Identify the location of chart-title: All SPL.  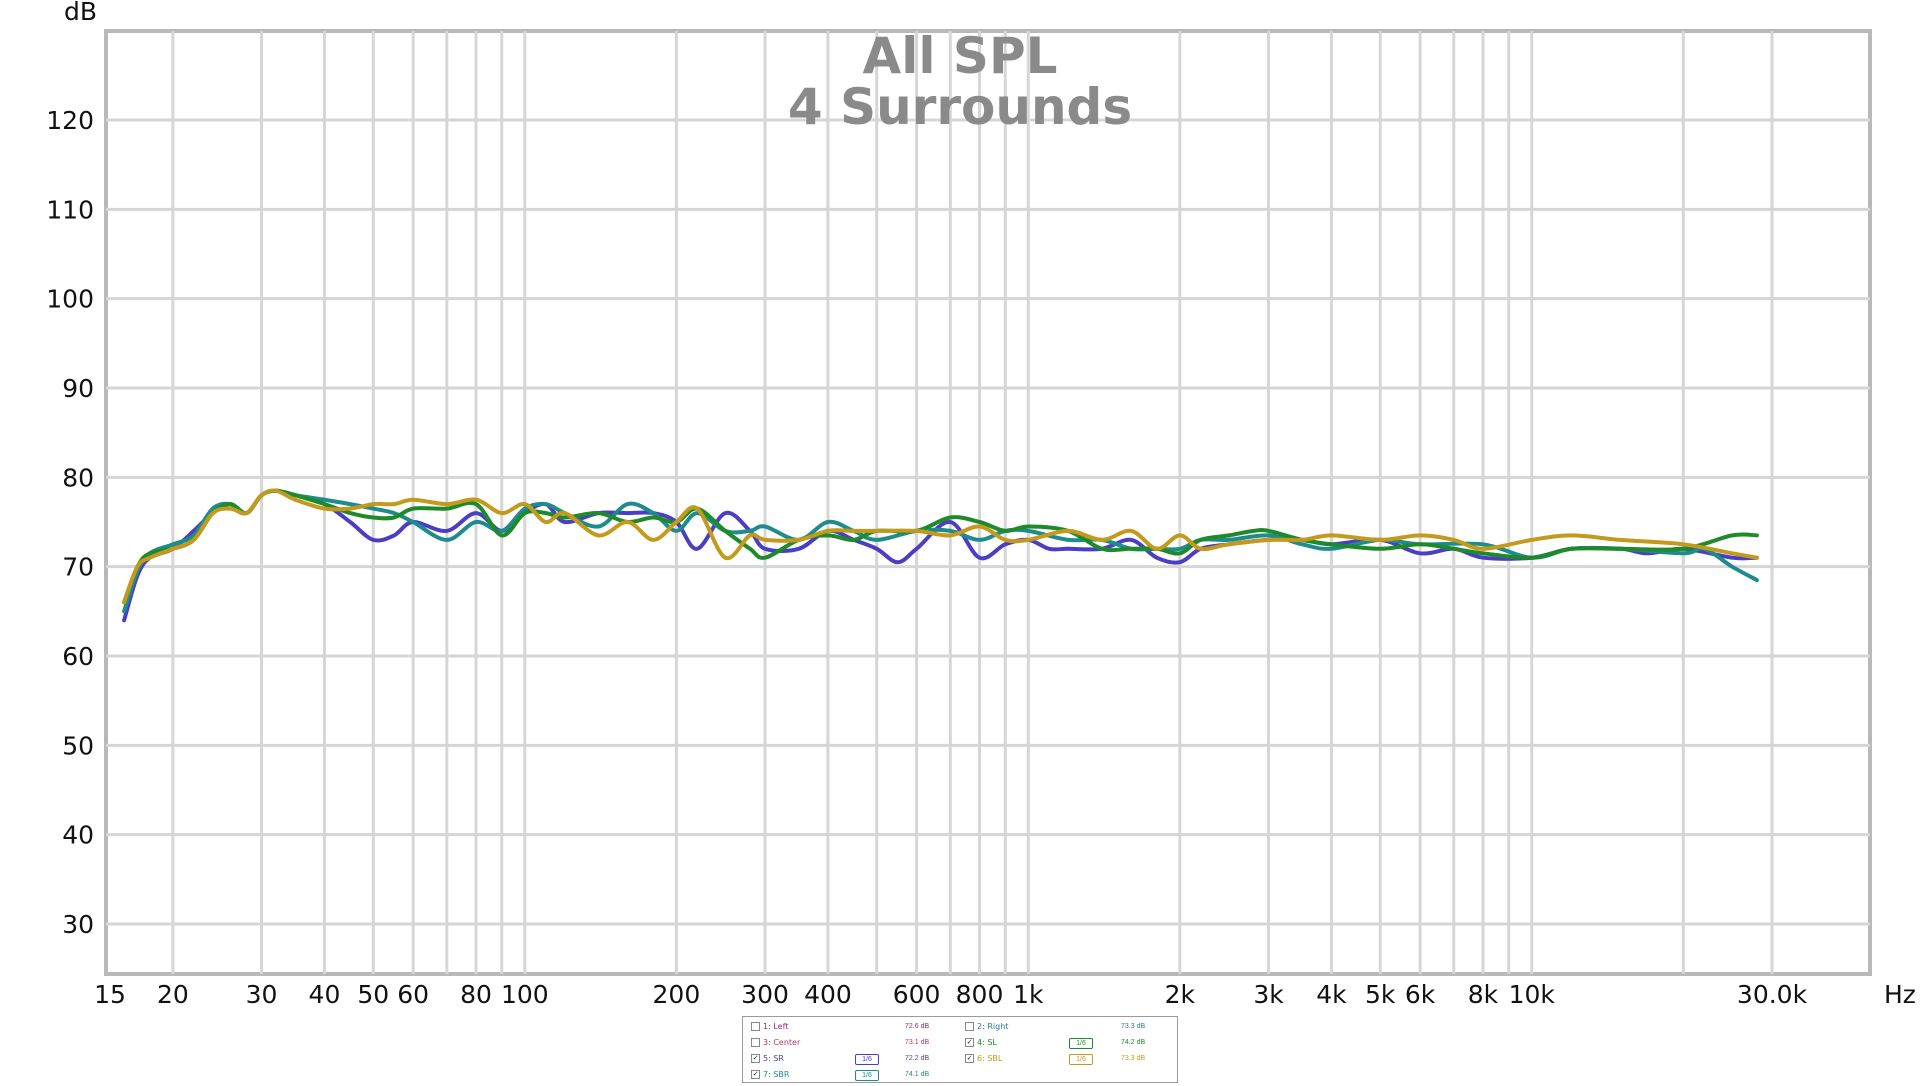
(960, 56).